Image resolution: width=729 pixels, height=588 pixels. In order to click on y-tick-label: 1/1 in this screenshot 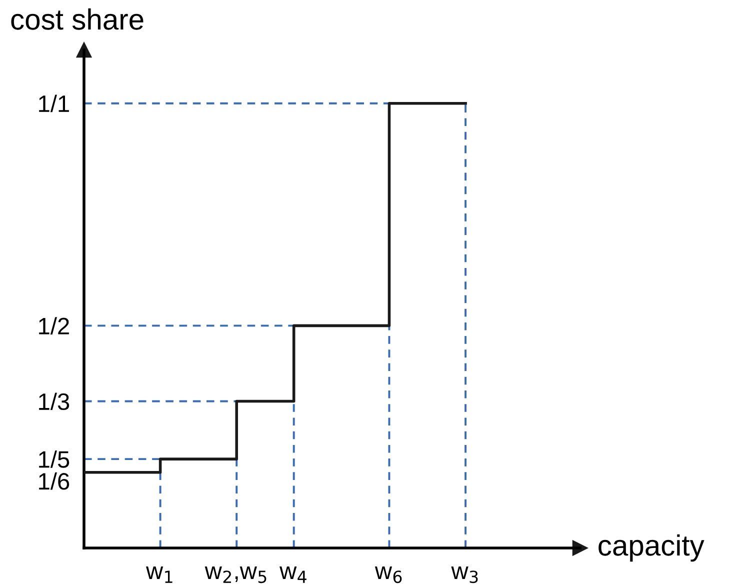, I will do `click(54, 103)`.